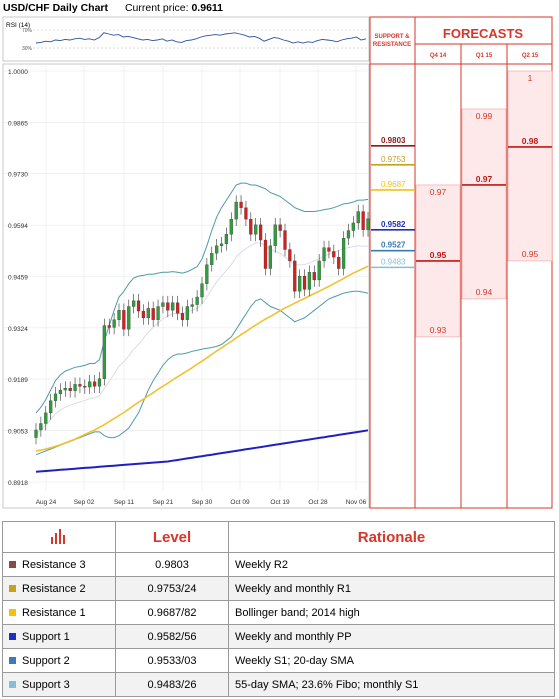 Image resolution: width=559 pixels, height=699 pixels. What do you see at coordinates (58, 536) in the screenshot?
I see `bar-chart-icon` at bounding box center [58, 536].